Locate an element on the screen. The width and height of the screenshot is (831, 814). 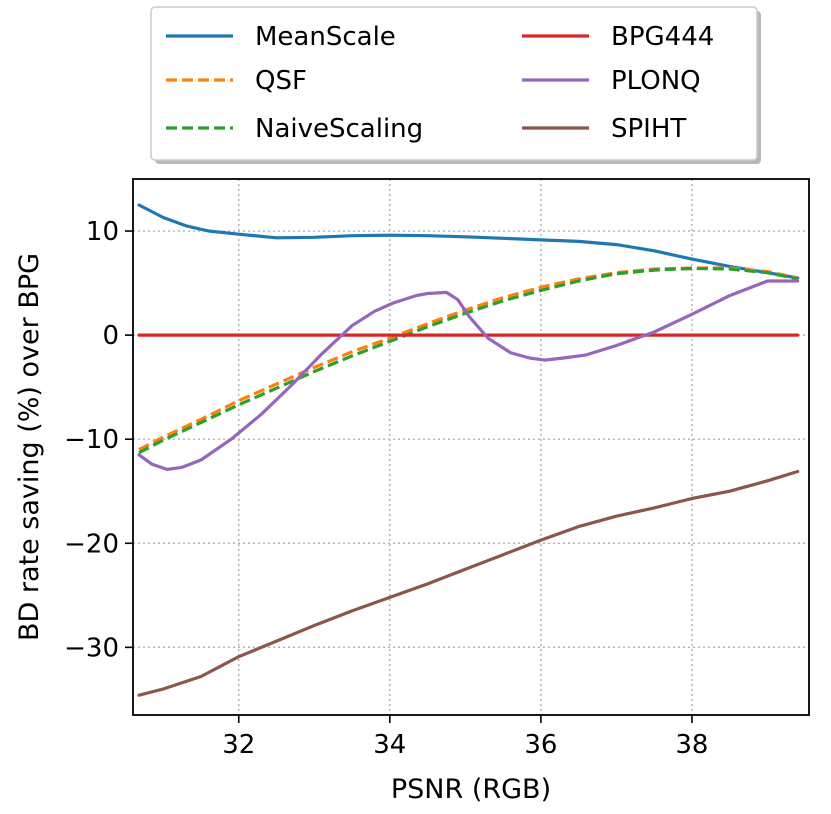
y-tick-label: −10 is located at coordinates (91, 440).